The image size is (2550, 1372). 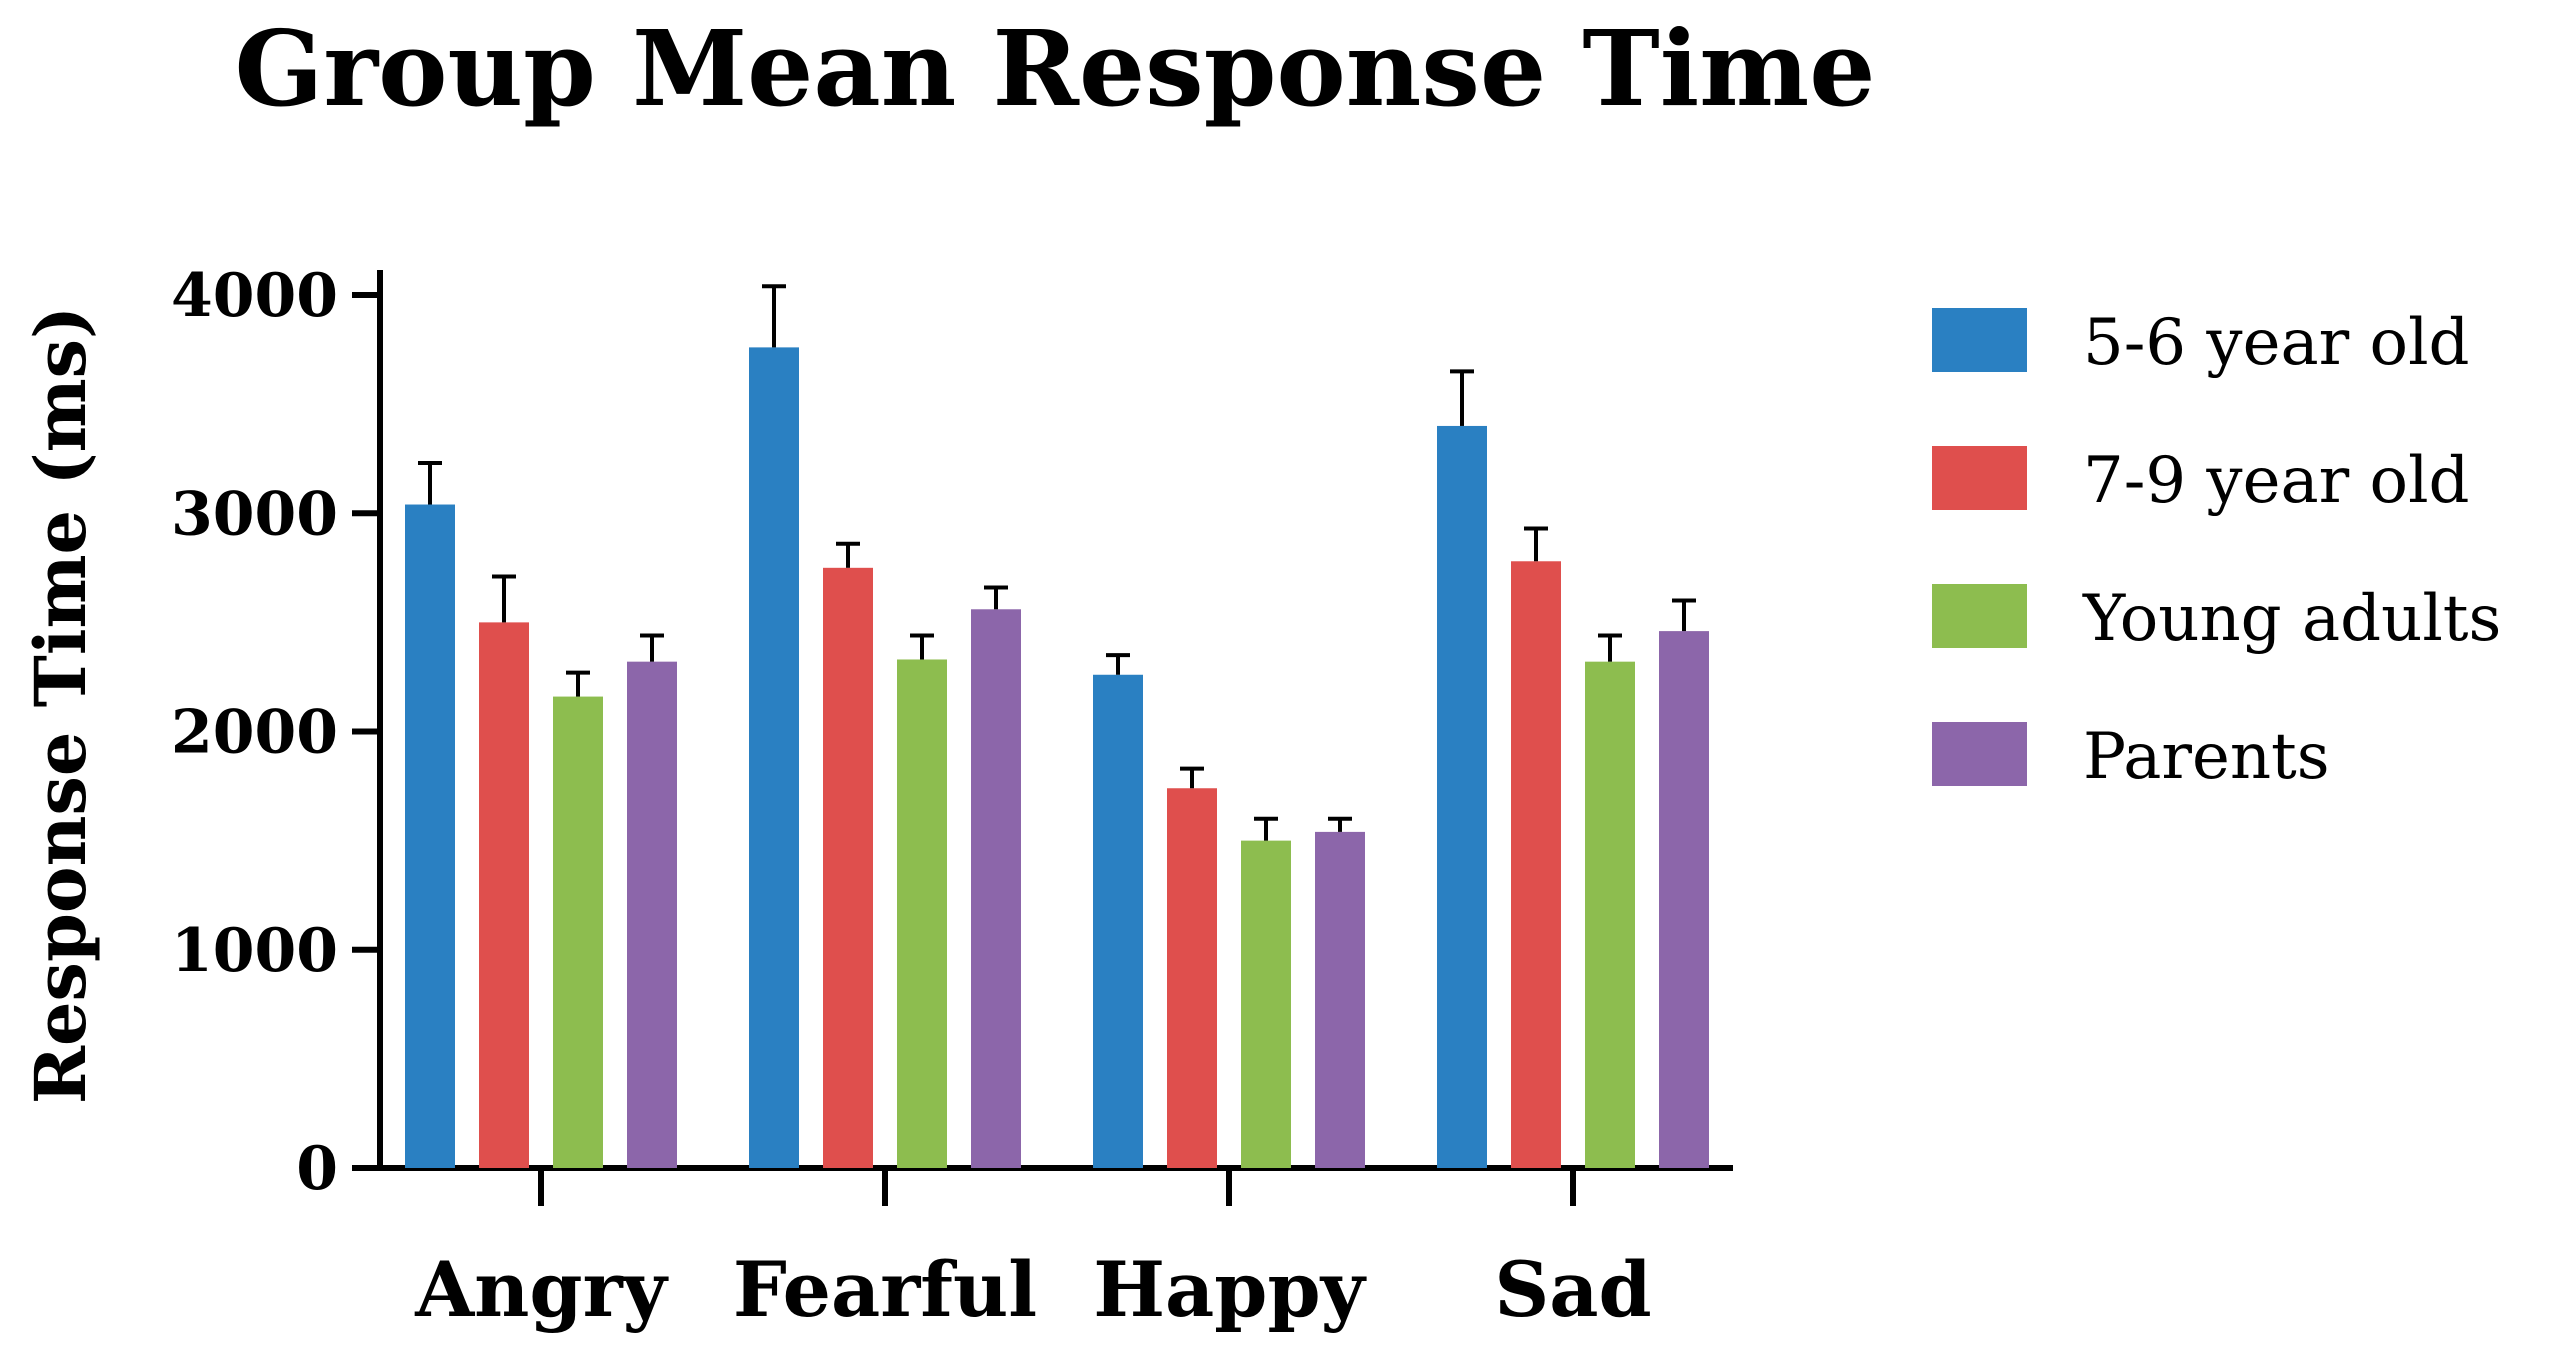 I want to click on y-tick-label: 1000, so click(x=254, y=951).